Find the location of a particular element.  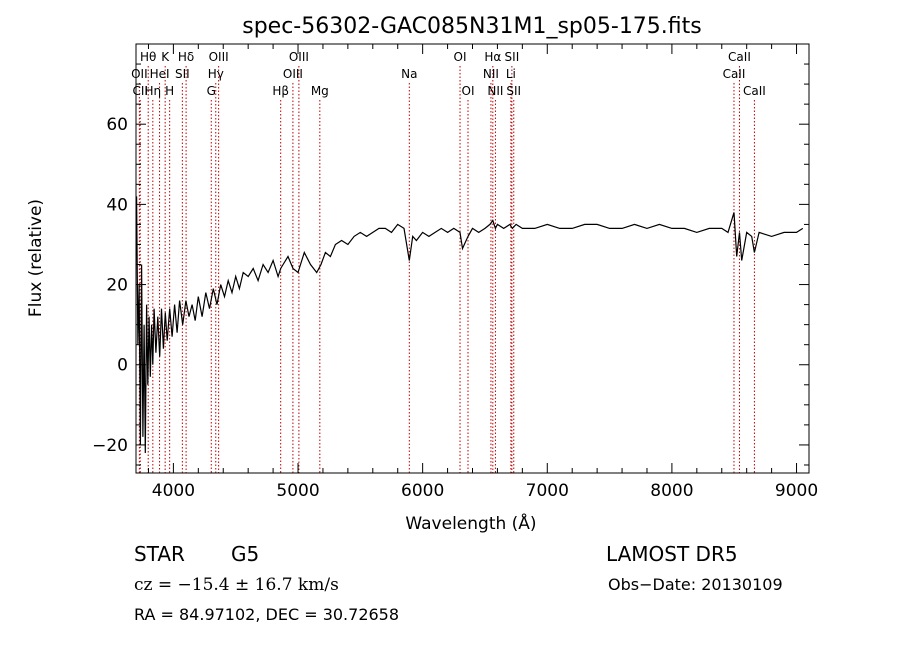

coords-label: RA = 84.97102, DEC = 30.72658 is located at coordinates (266, 614).